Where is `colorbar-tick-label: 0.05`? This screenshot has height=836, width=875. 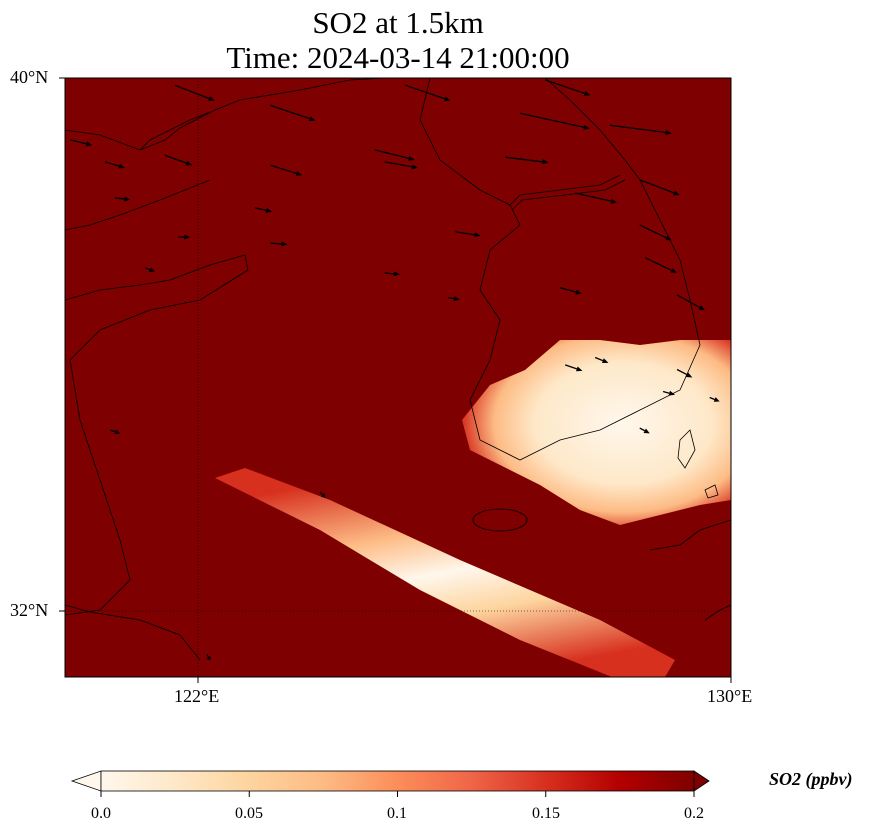
colorbar-tick-label: 0.05 is located at coordinates (249, 813).